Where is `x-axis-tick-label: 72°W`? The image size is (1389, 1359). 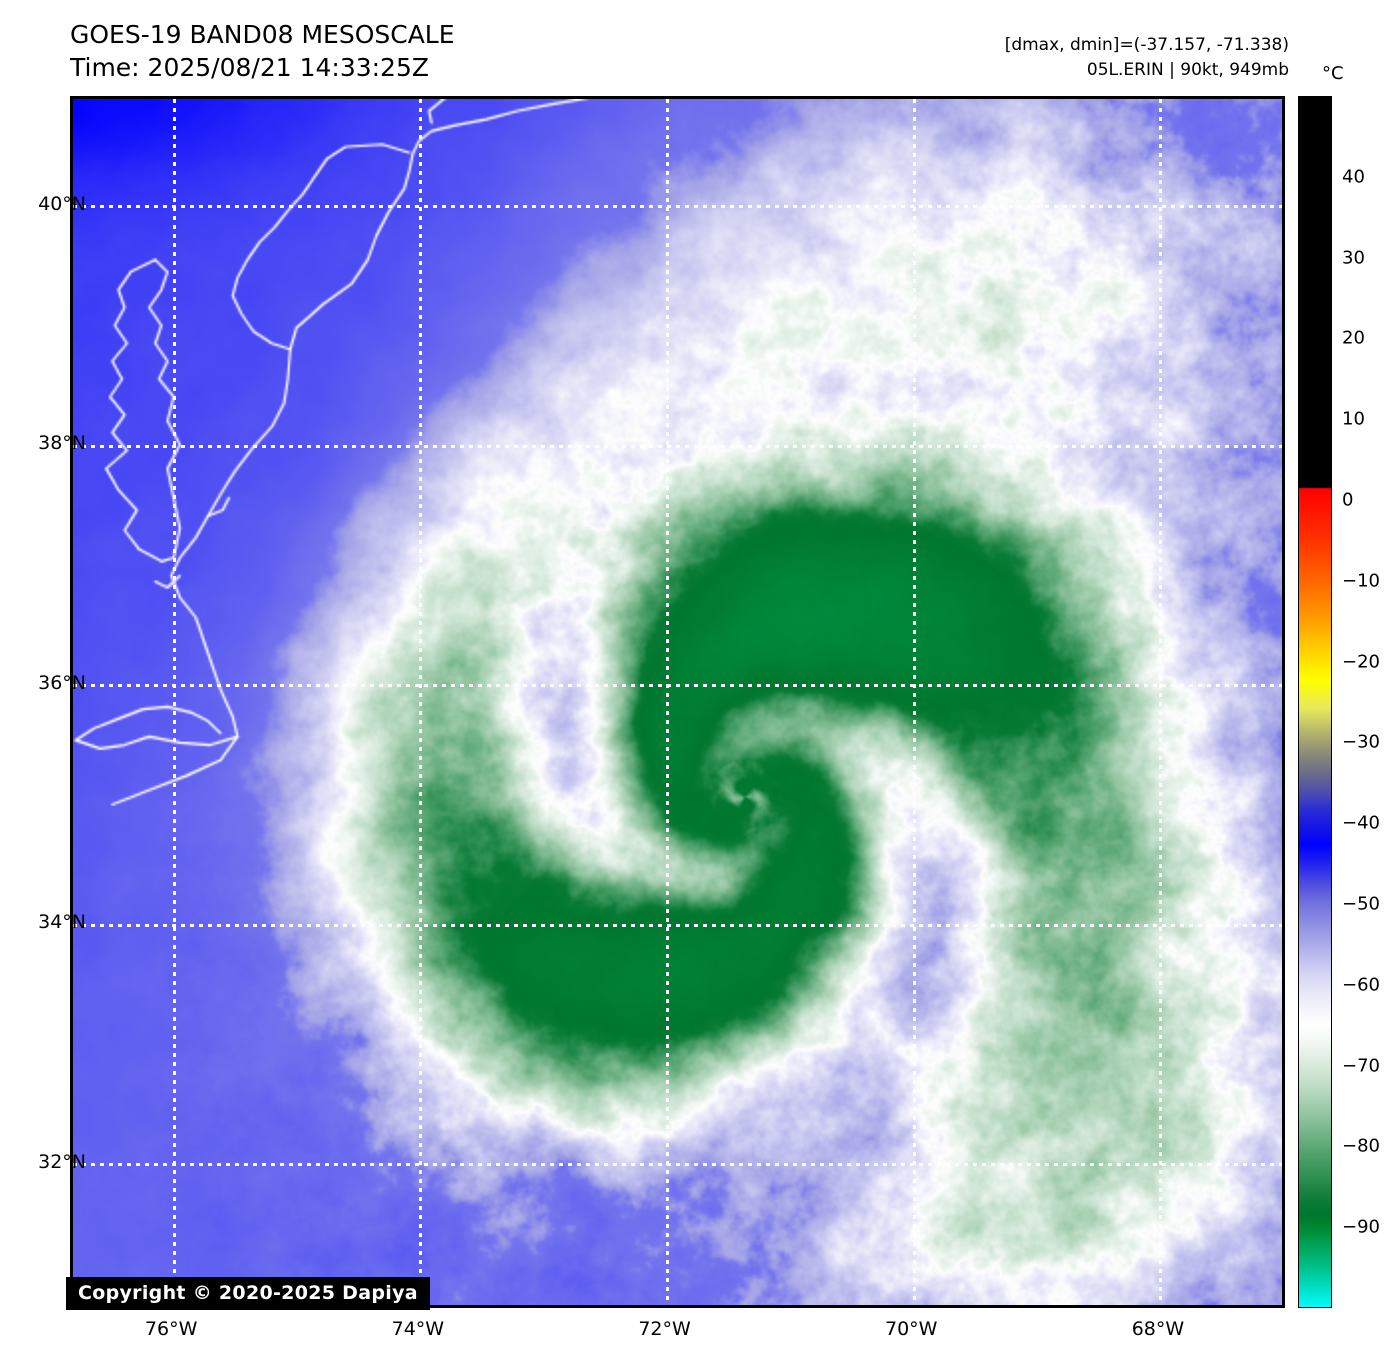 x-axis-tick-label: 72°W is located at coordinates (664, 1329).